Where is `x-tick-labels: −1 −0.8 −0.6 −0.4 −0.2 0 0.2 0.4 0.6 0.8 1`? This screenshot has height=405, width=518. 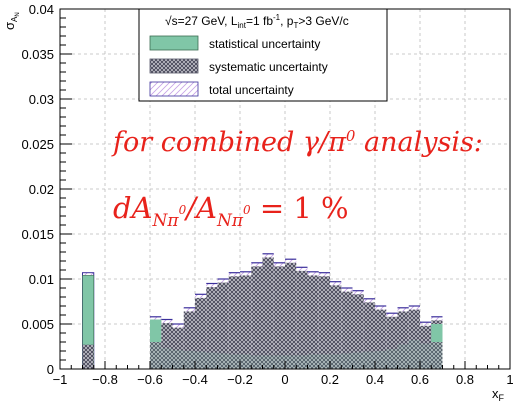
x-tick-labels: −1 −0.8 −0.6 −0.4 −0.2 0 0.2 0.4 0.6 0.8 1 is located at coordinates (283, 379).